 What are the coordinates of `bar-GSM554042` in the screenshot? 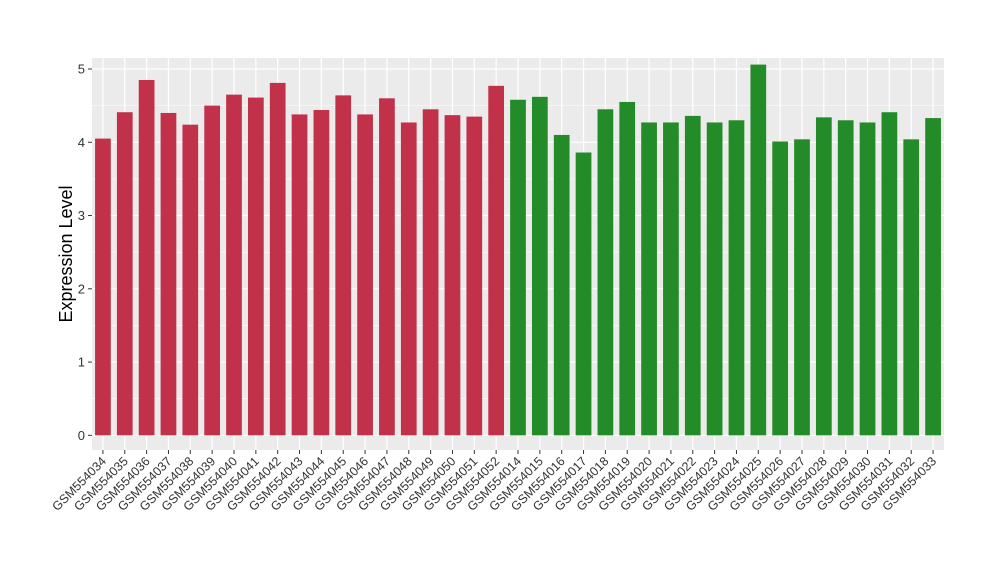 It's located at (277, 259).